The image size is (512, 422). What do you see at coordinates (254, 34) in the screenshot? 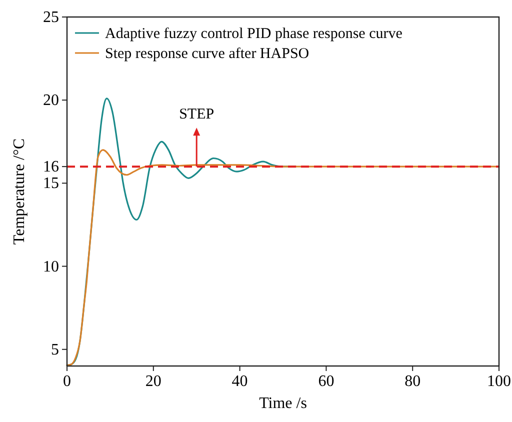
I see `legend-label: Adaptive fuzzy control PID phase response curve` at bounding box center [254, 34].